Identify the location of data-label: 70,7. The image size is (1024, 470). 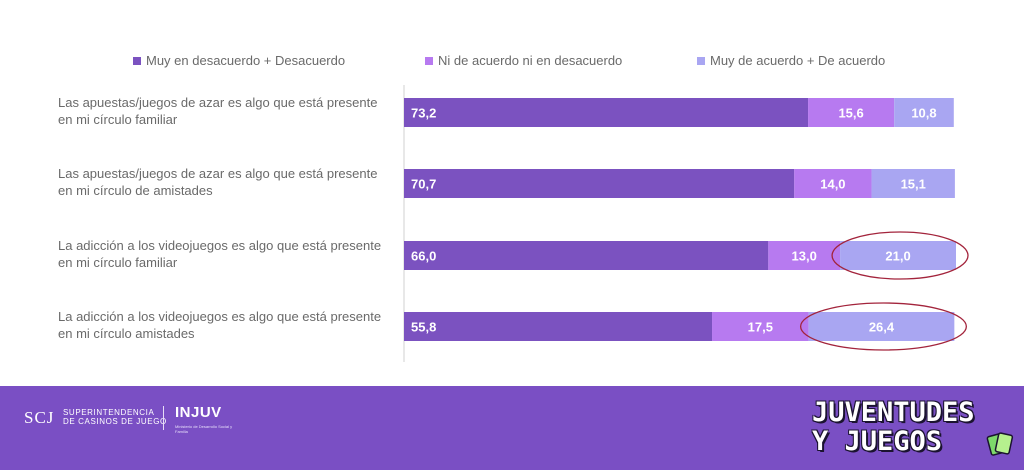
(423, 184).